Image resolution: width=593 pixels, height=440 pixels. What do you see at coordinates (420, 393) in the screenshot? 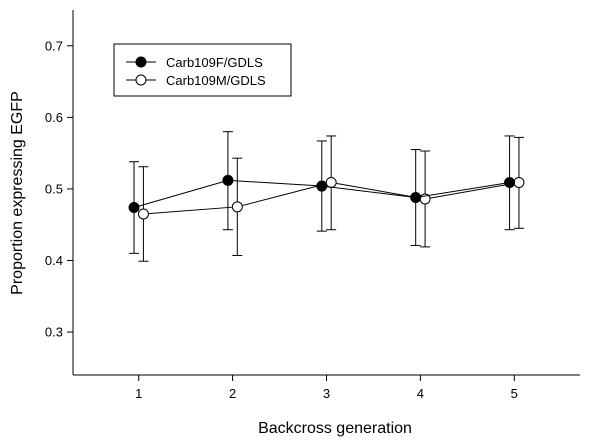
I see `x-tick-label: 4` at bounding box center [420, 393].